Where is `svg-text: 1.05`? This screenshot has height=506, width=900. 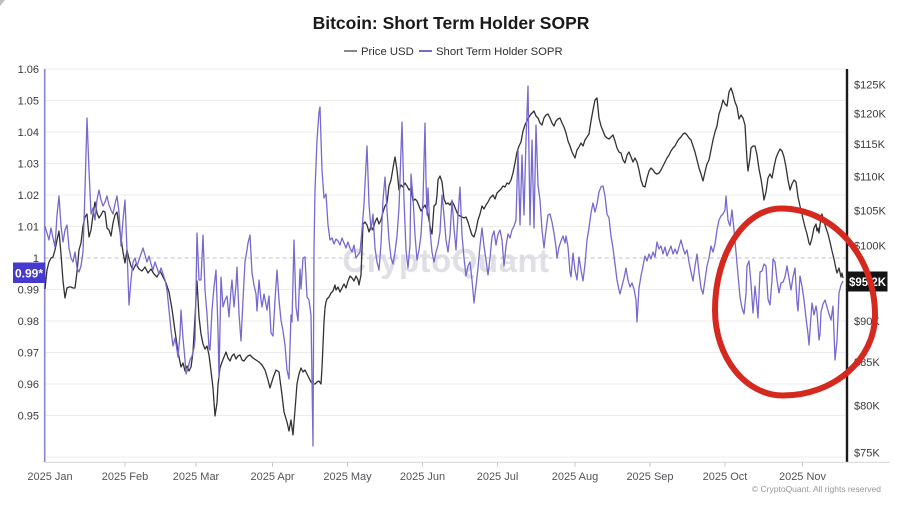
svg-text: 1.05 is located at coordinates (28, 102).